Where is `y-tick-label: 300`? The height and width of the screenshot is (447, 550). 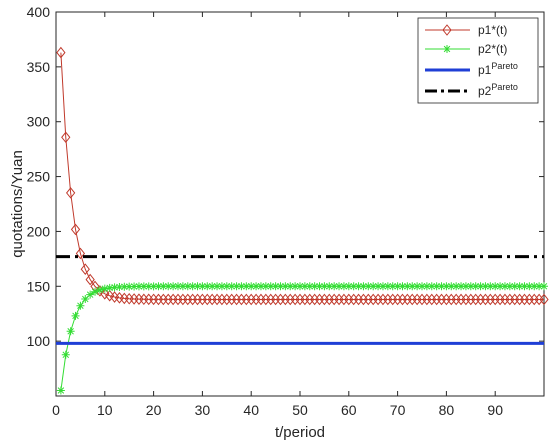
y-tick-label: 300 is located at coordinates (39, 122).